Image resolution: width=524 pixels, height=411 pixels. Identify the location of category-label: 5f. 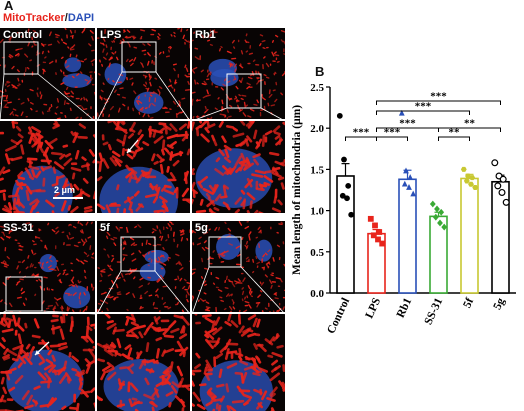
(468, 303).